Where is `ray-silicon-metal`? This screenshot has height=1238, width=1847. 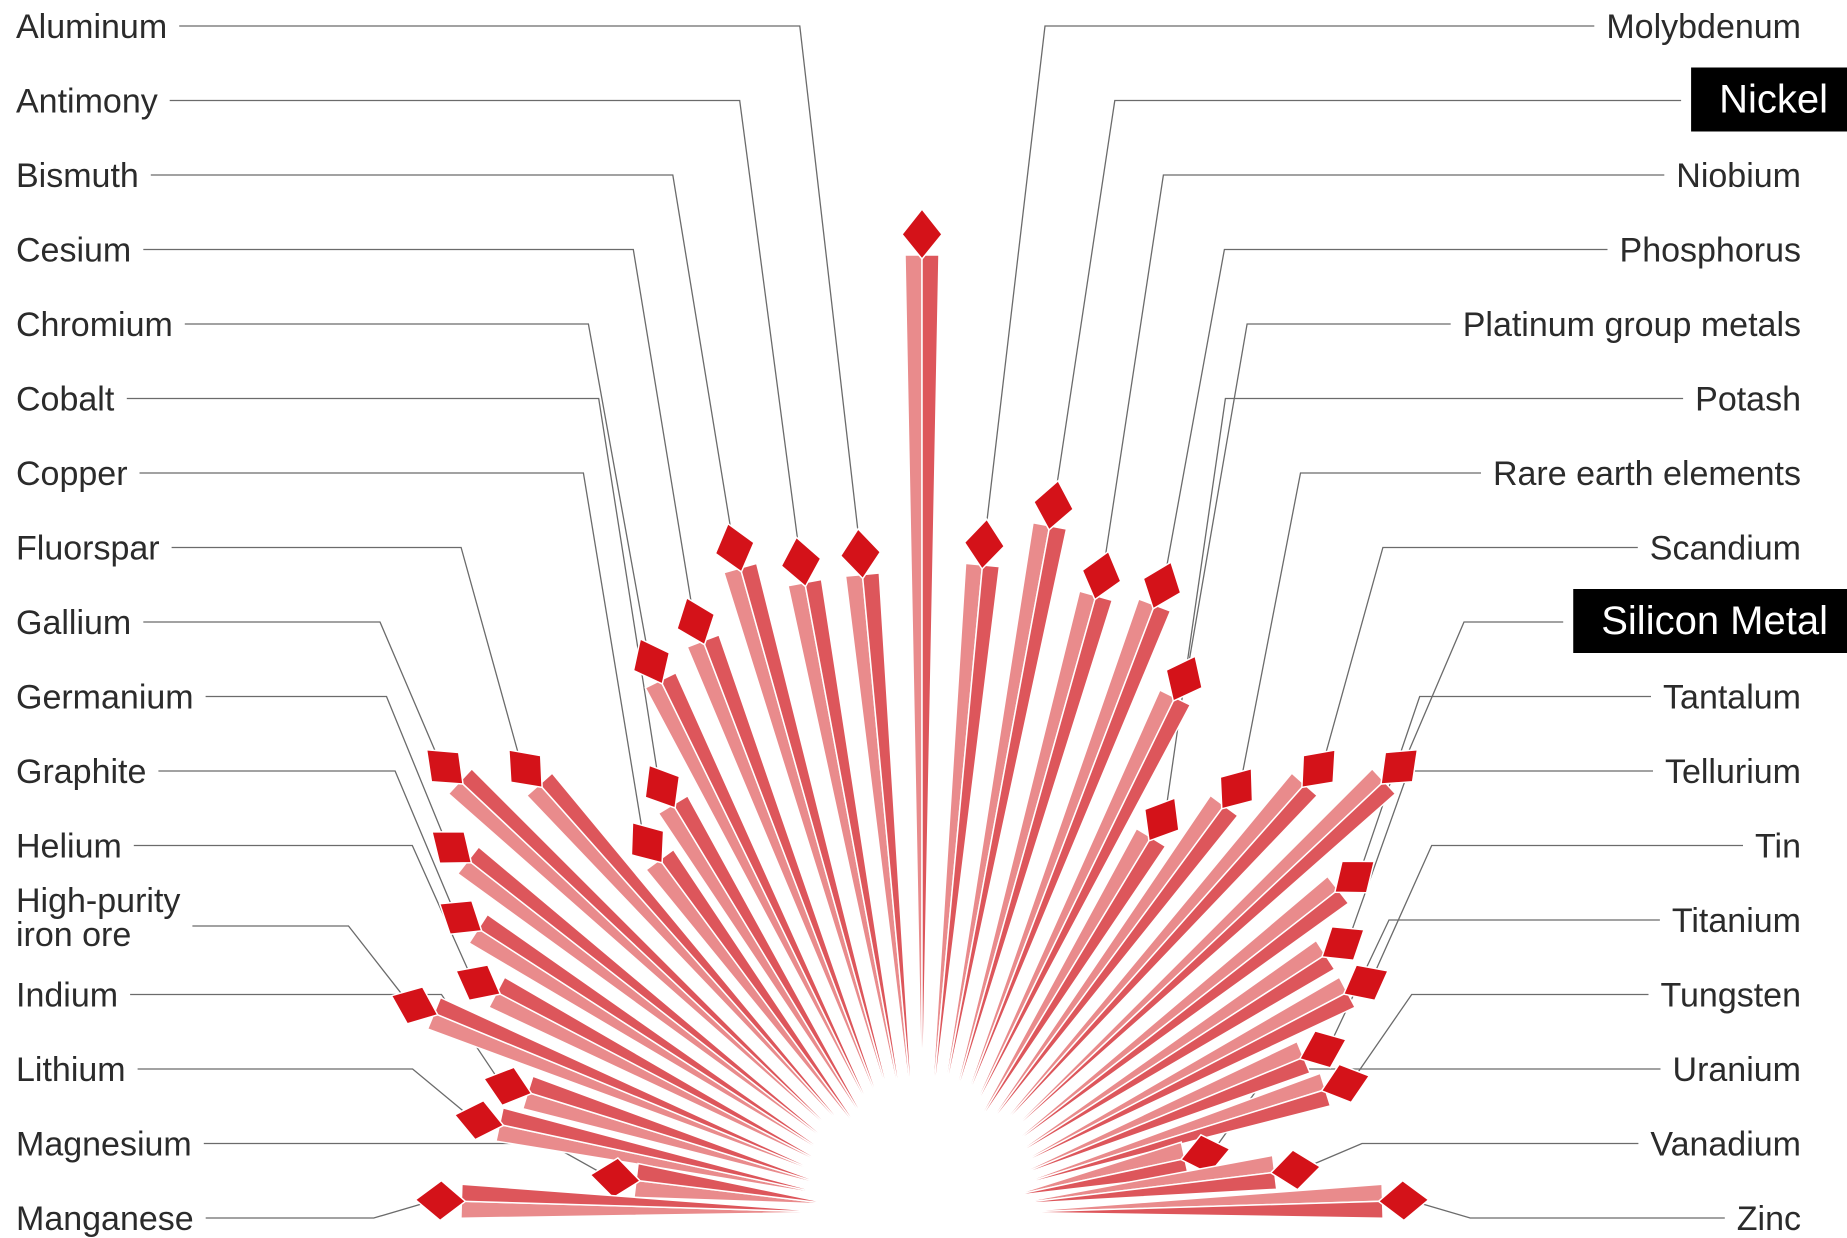 ray-silicon-metal is located at coordinates (1203, 951).